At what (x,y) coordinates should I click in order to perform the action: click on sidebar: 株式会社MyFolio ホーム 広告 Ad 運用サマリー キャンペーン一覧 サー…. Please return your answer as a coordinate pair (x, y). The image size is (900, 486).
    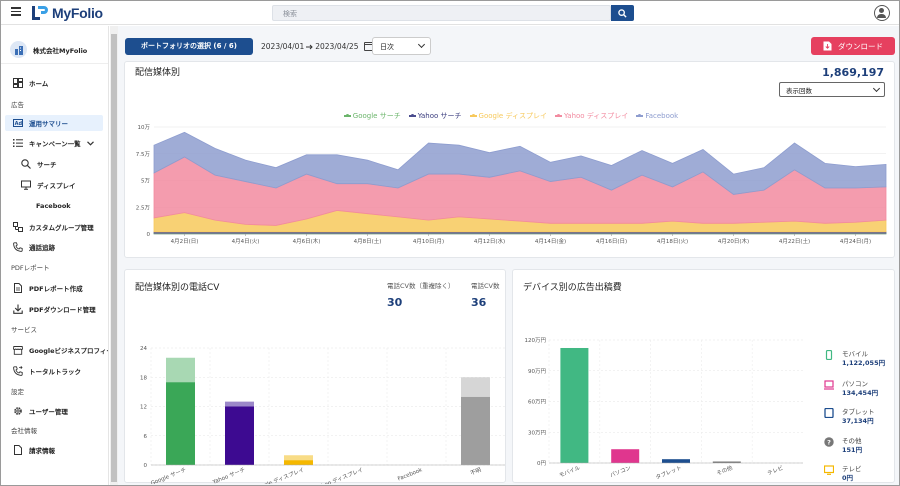
    Looking at the image, I should click on (55, 255).